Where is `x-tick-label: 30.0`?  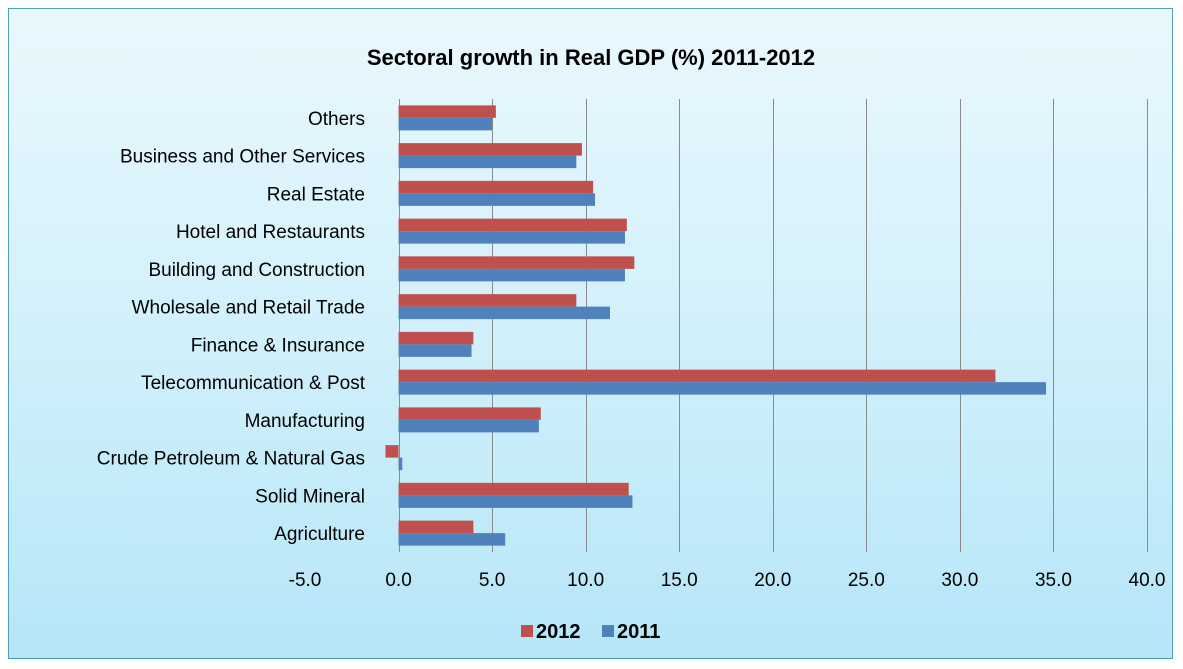 x-tick-label: 30.0 is located at coordinates (959, 580).